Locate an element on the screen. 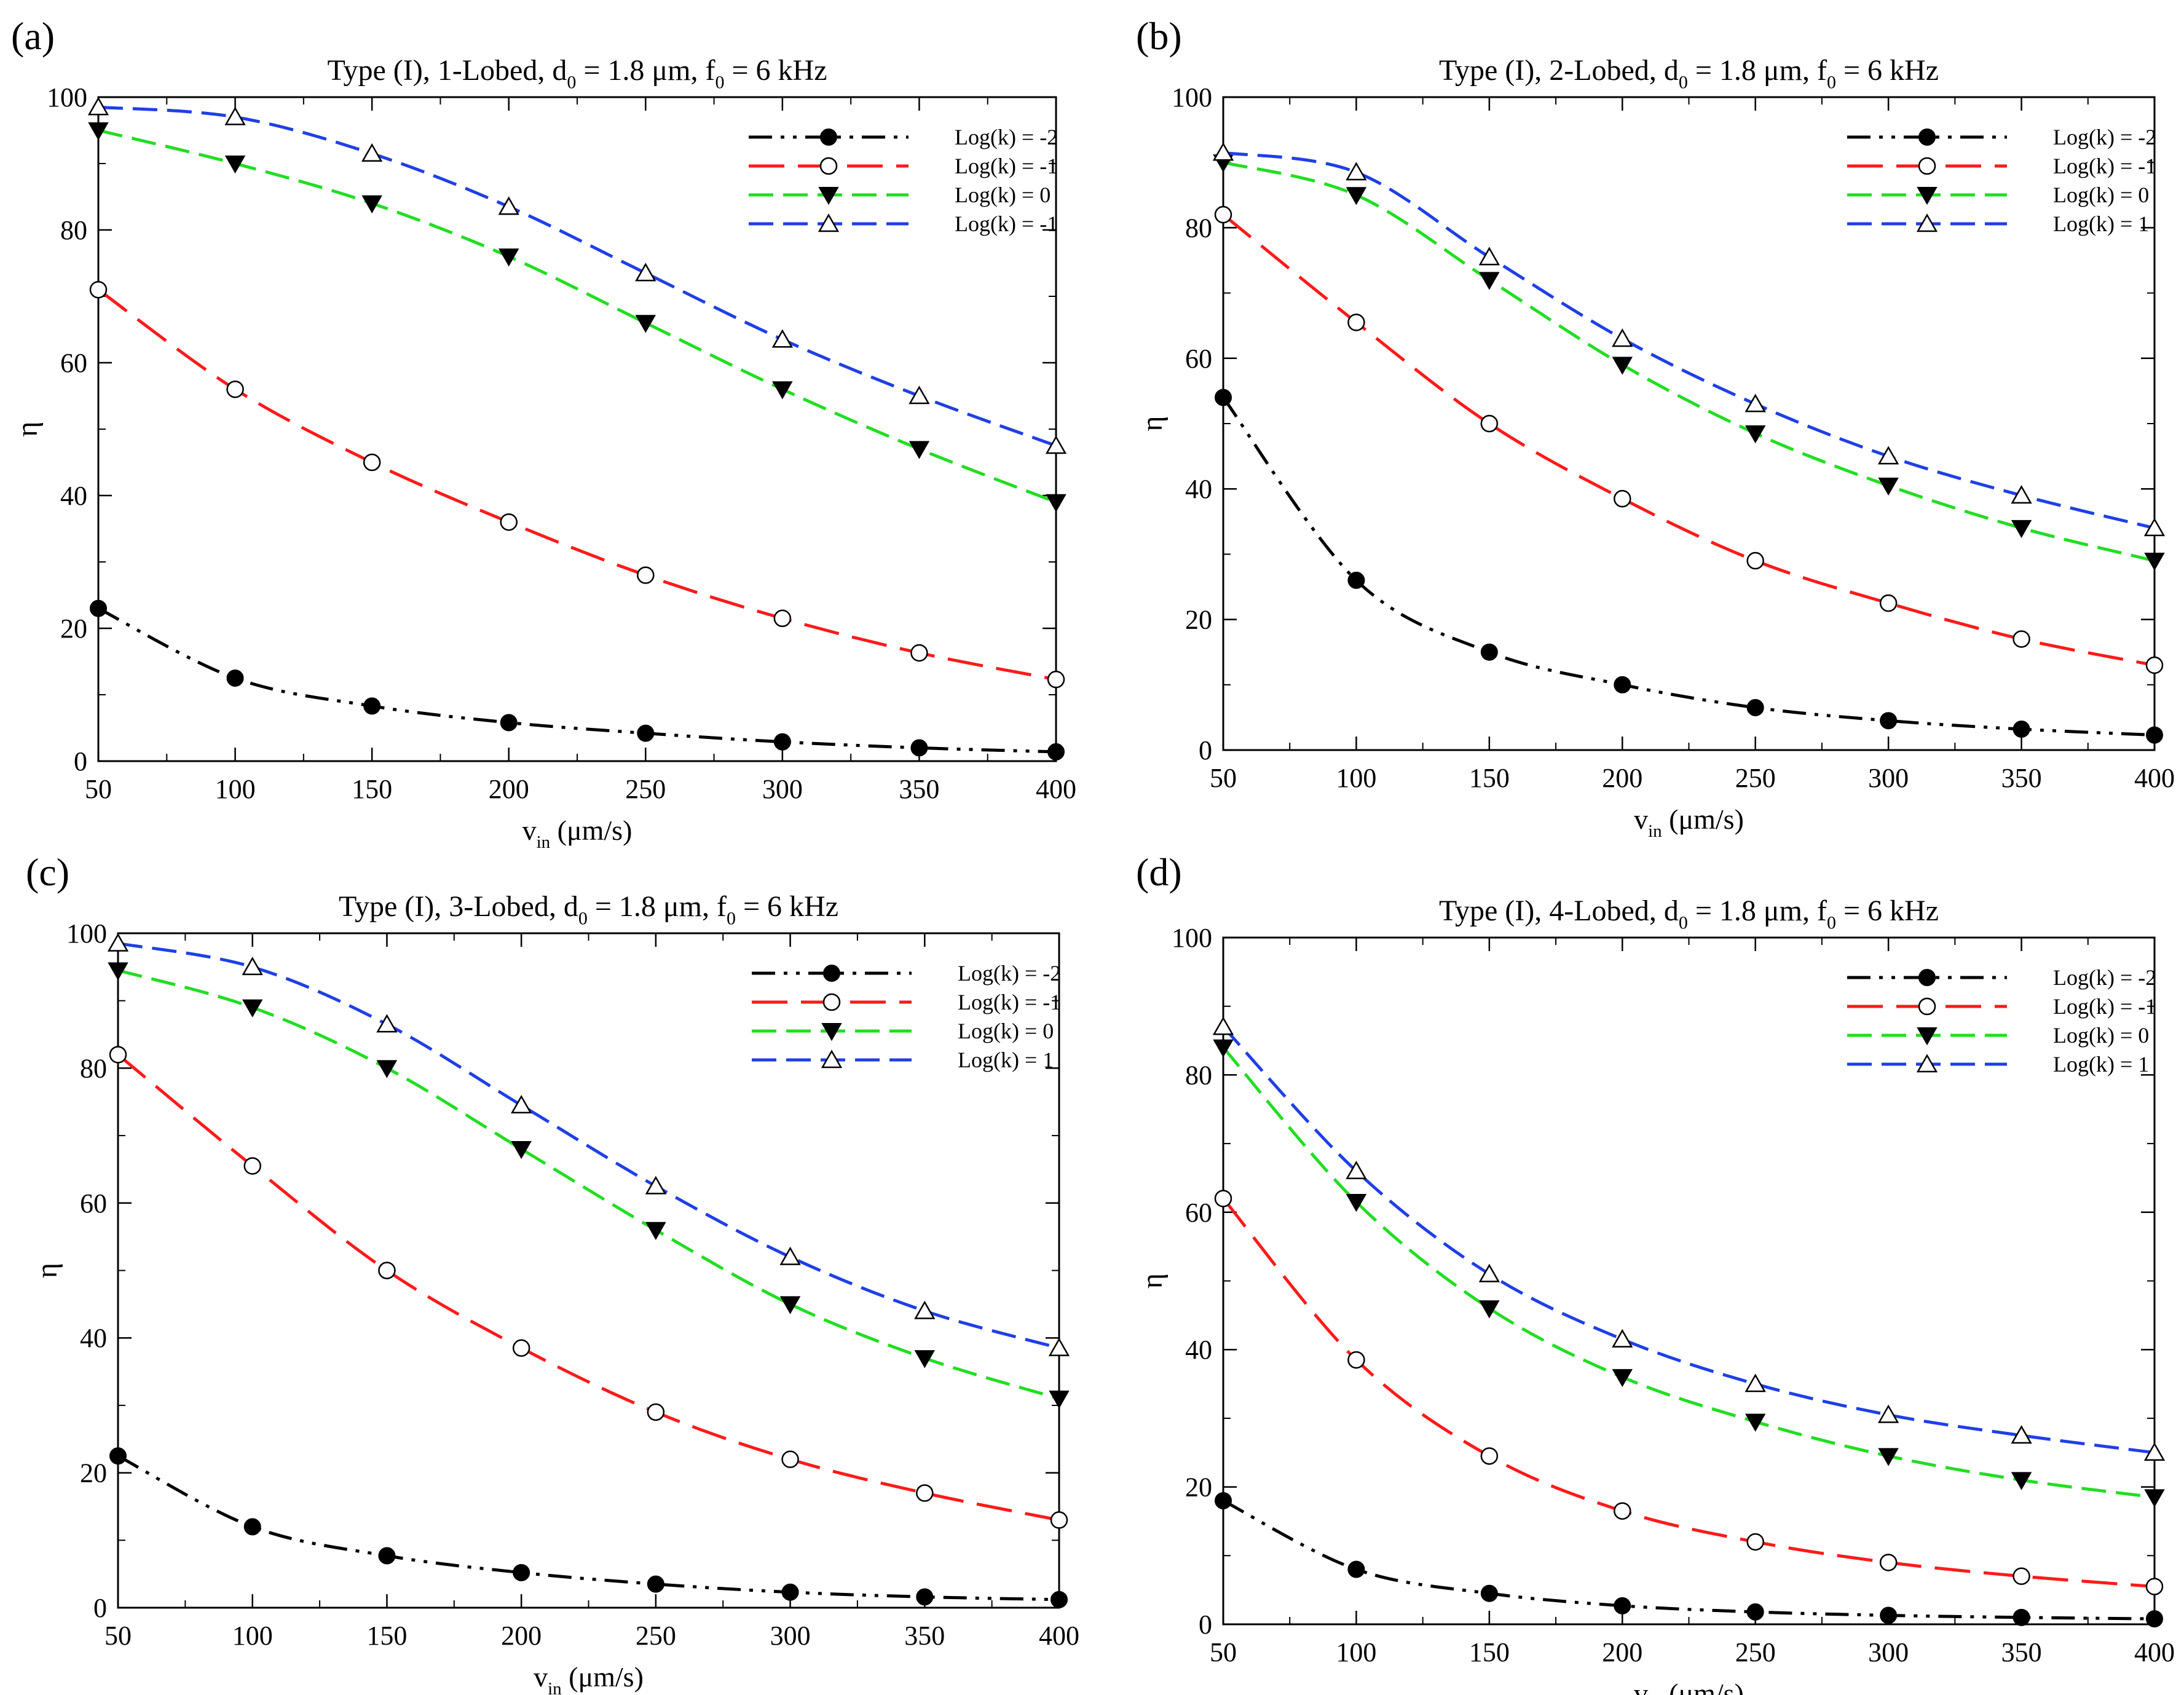  legend-label: Log(k) = -2 is located at coordinates (1009, 973).